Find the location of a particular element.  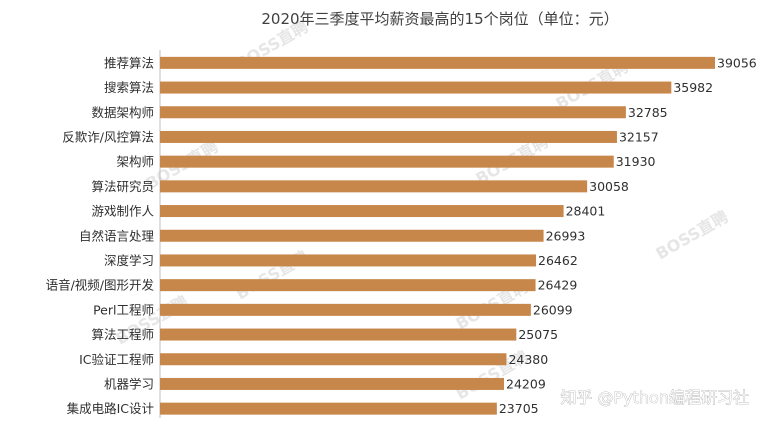

value-label: 32785 is located at coordinates (648, 112).